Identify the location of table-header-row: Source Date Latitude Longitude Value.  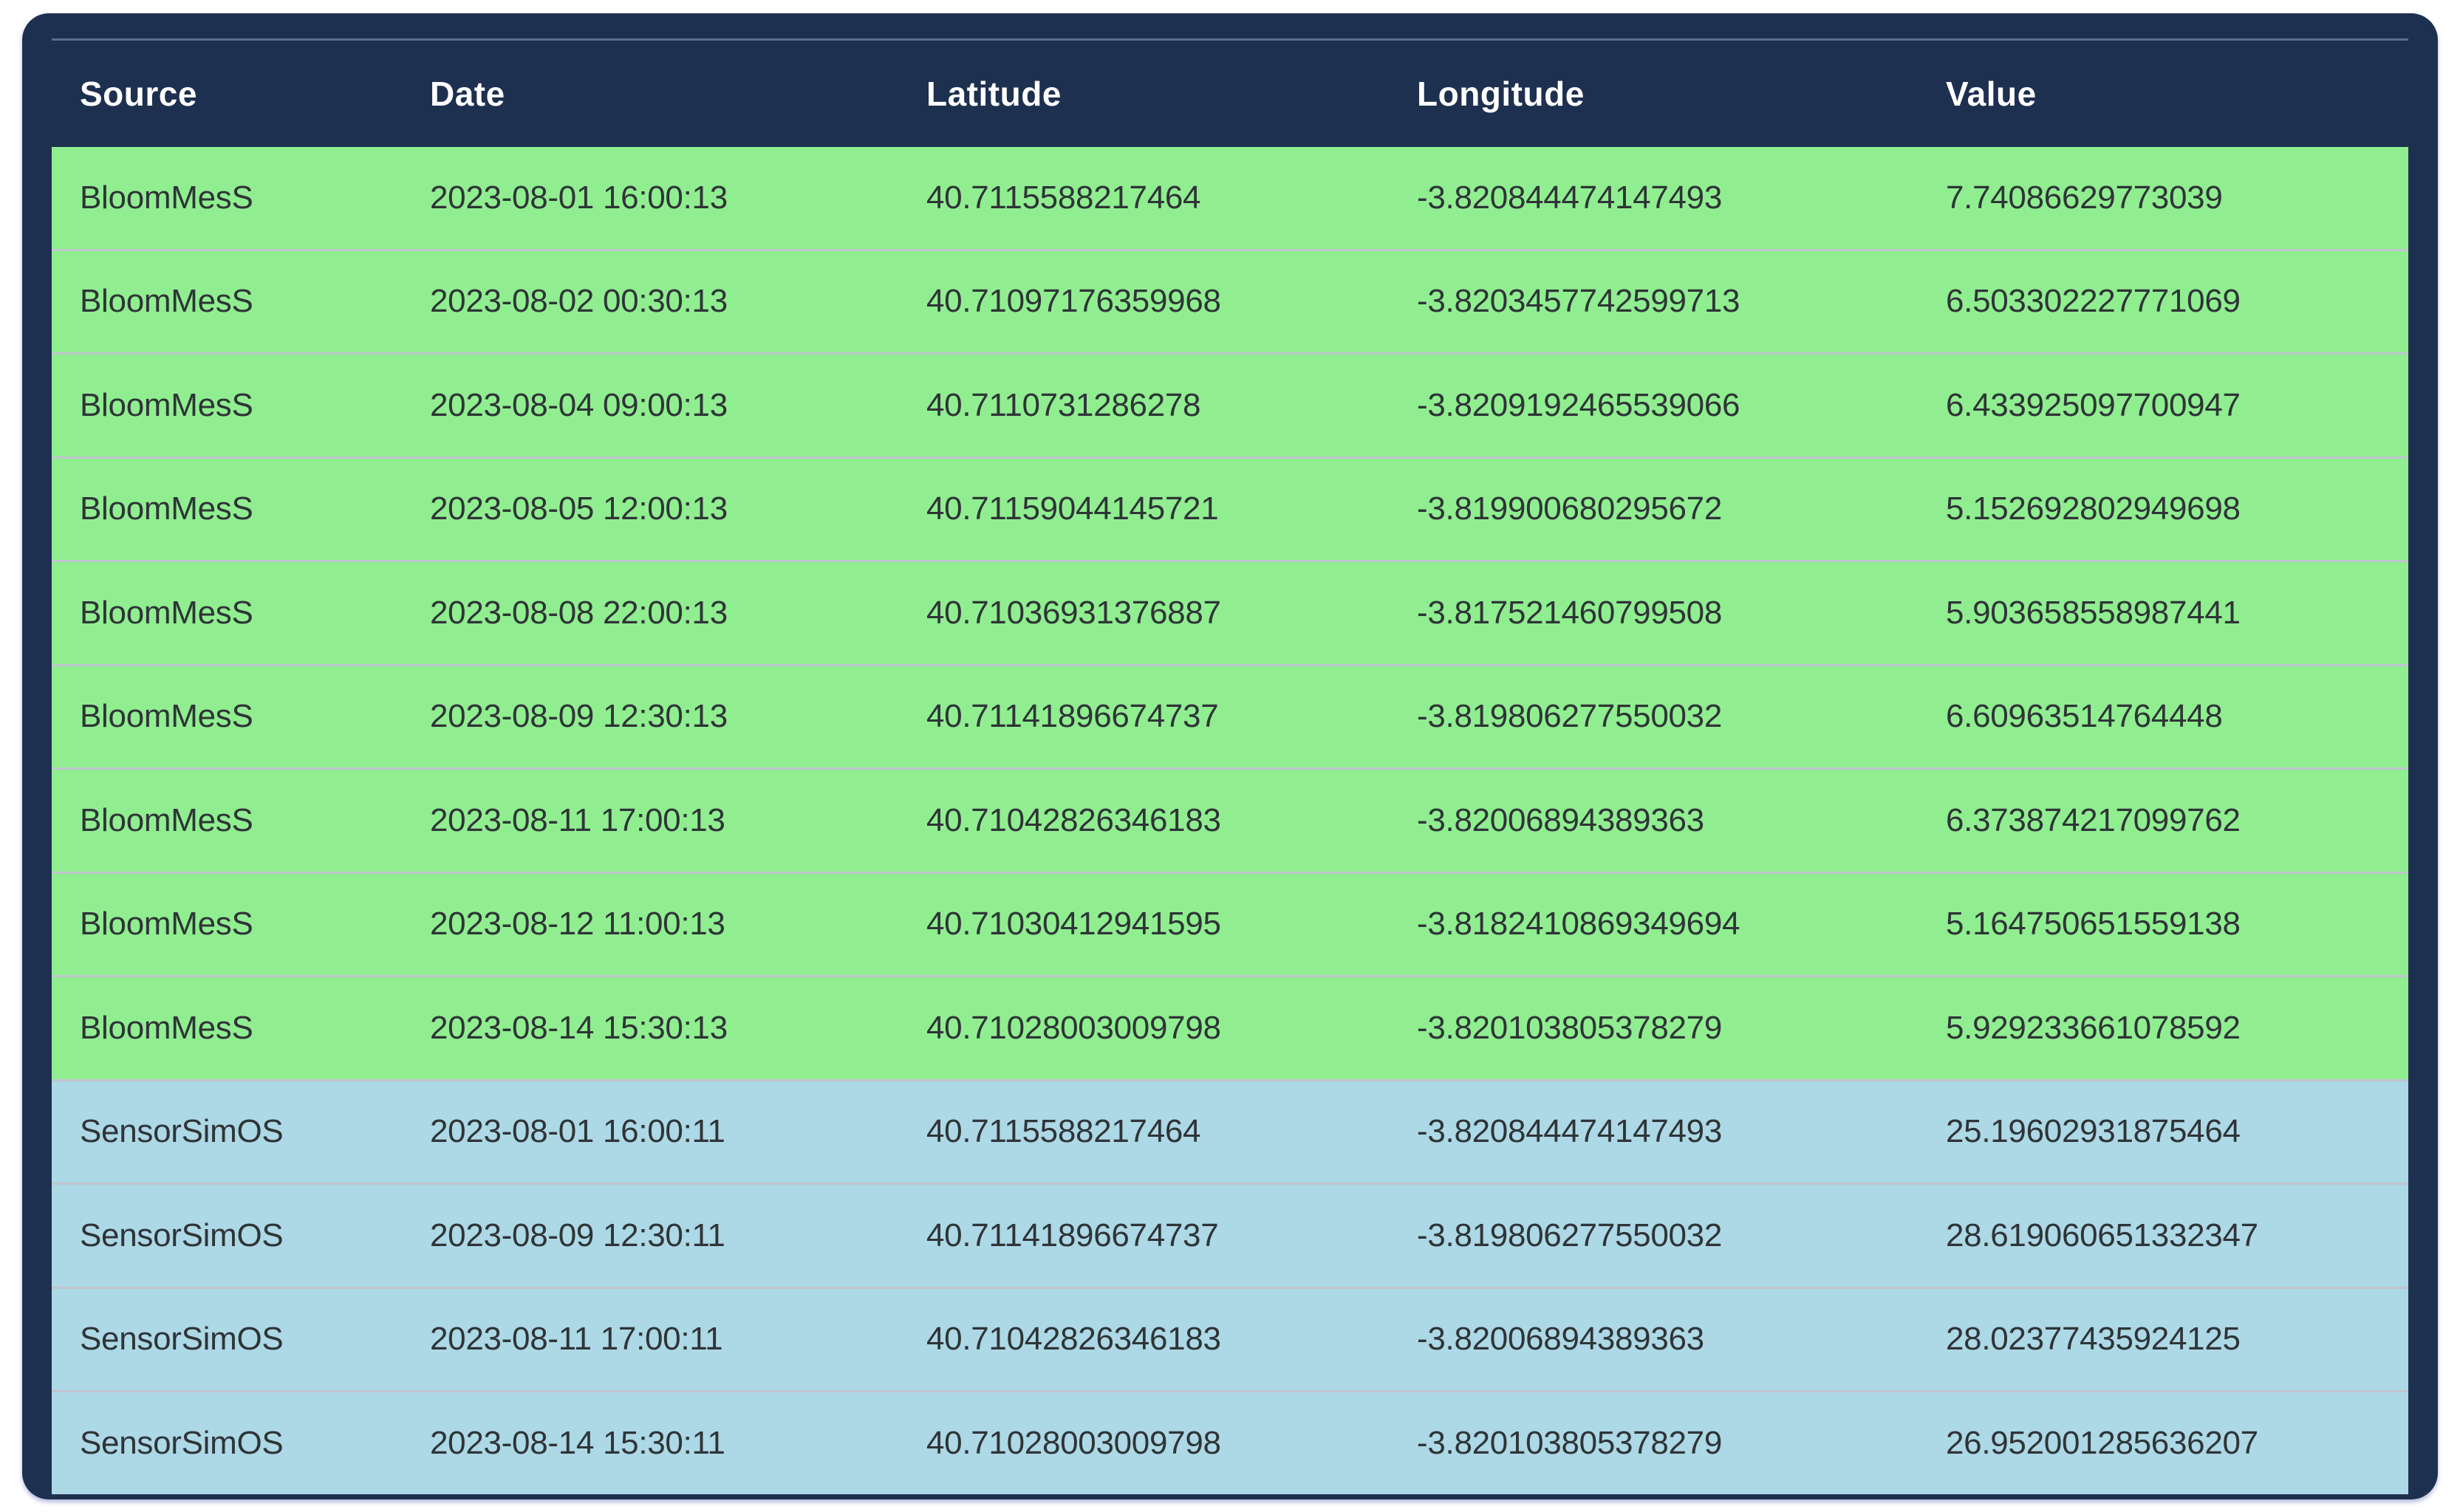
(1230, 94).